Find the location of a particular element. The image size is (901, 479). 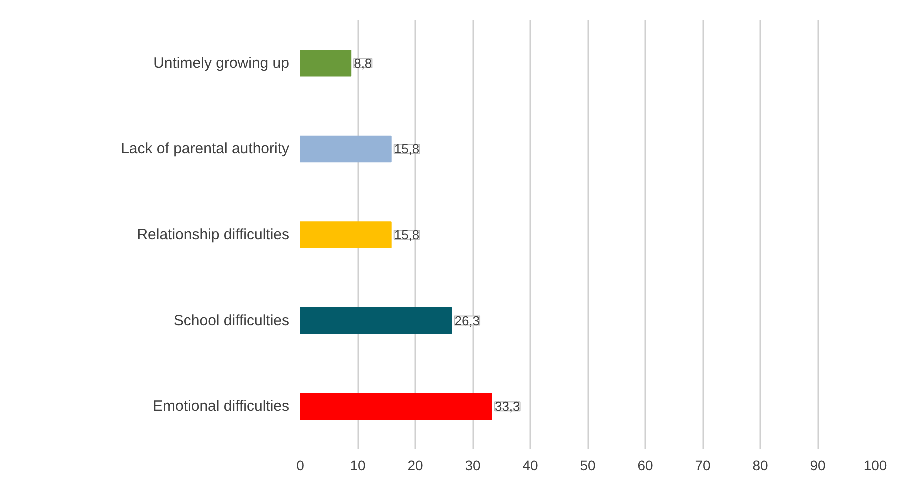

x-tick-label: 80 is located at coordinates (760, 466).